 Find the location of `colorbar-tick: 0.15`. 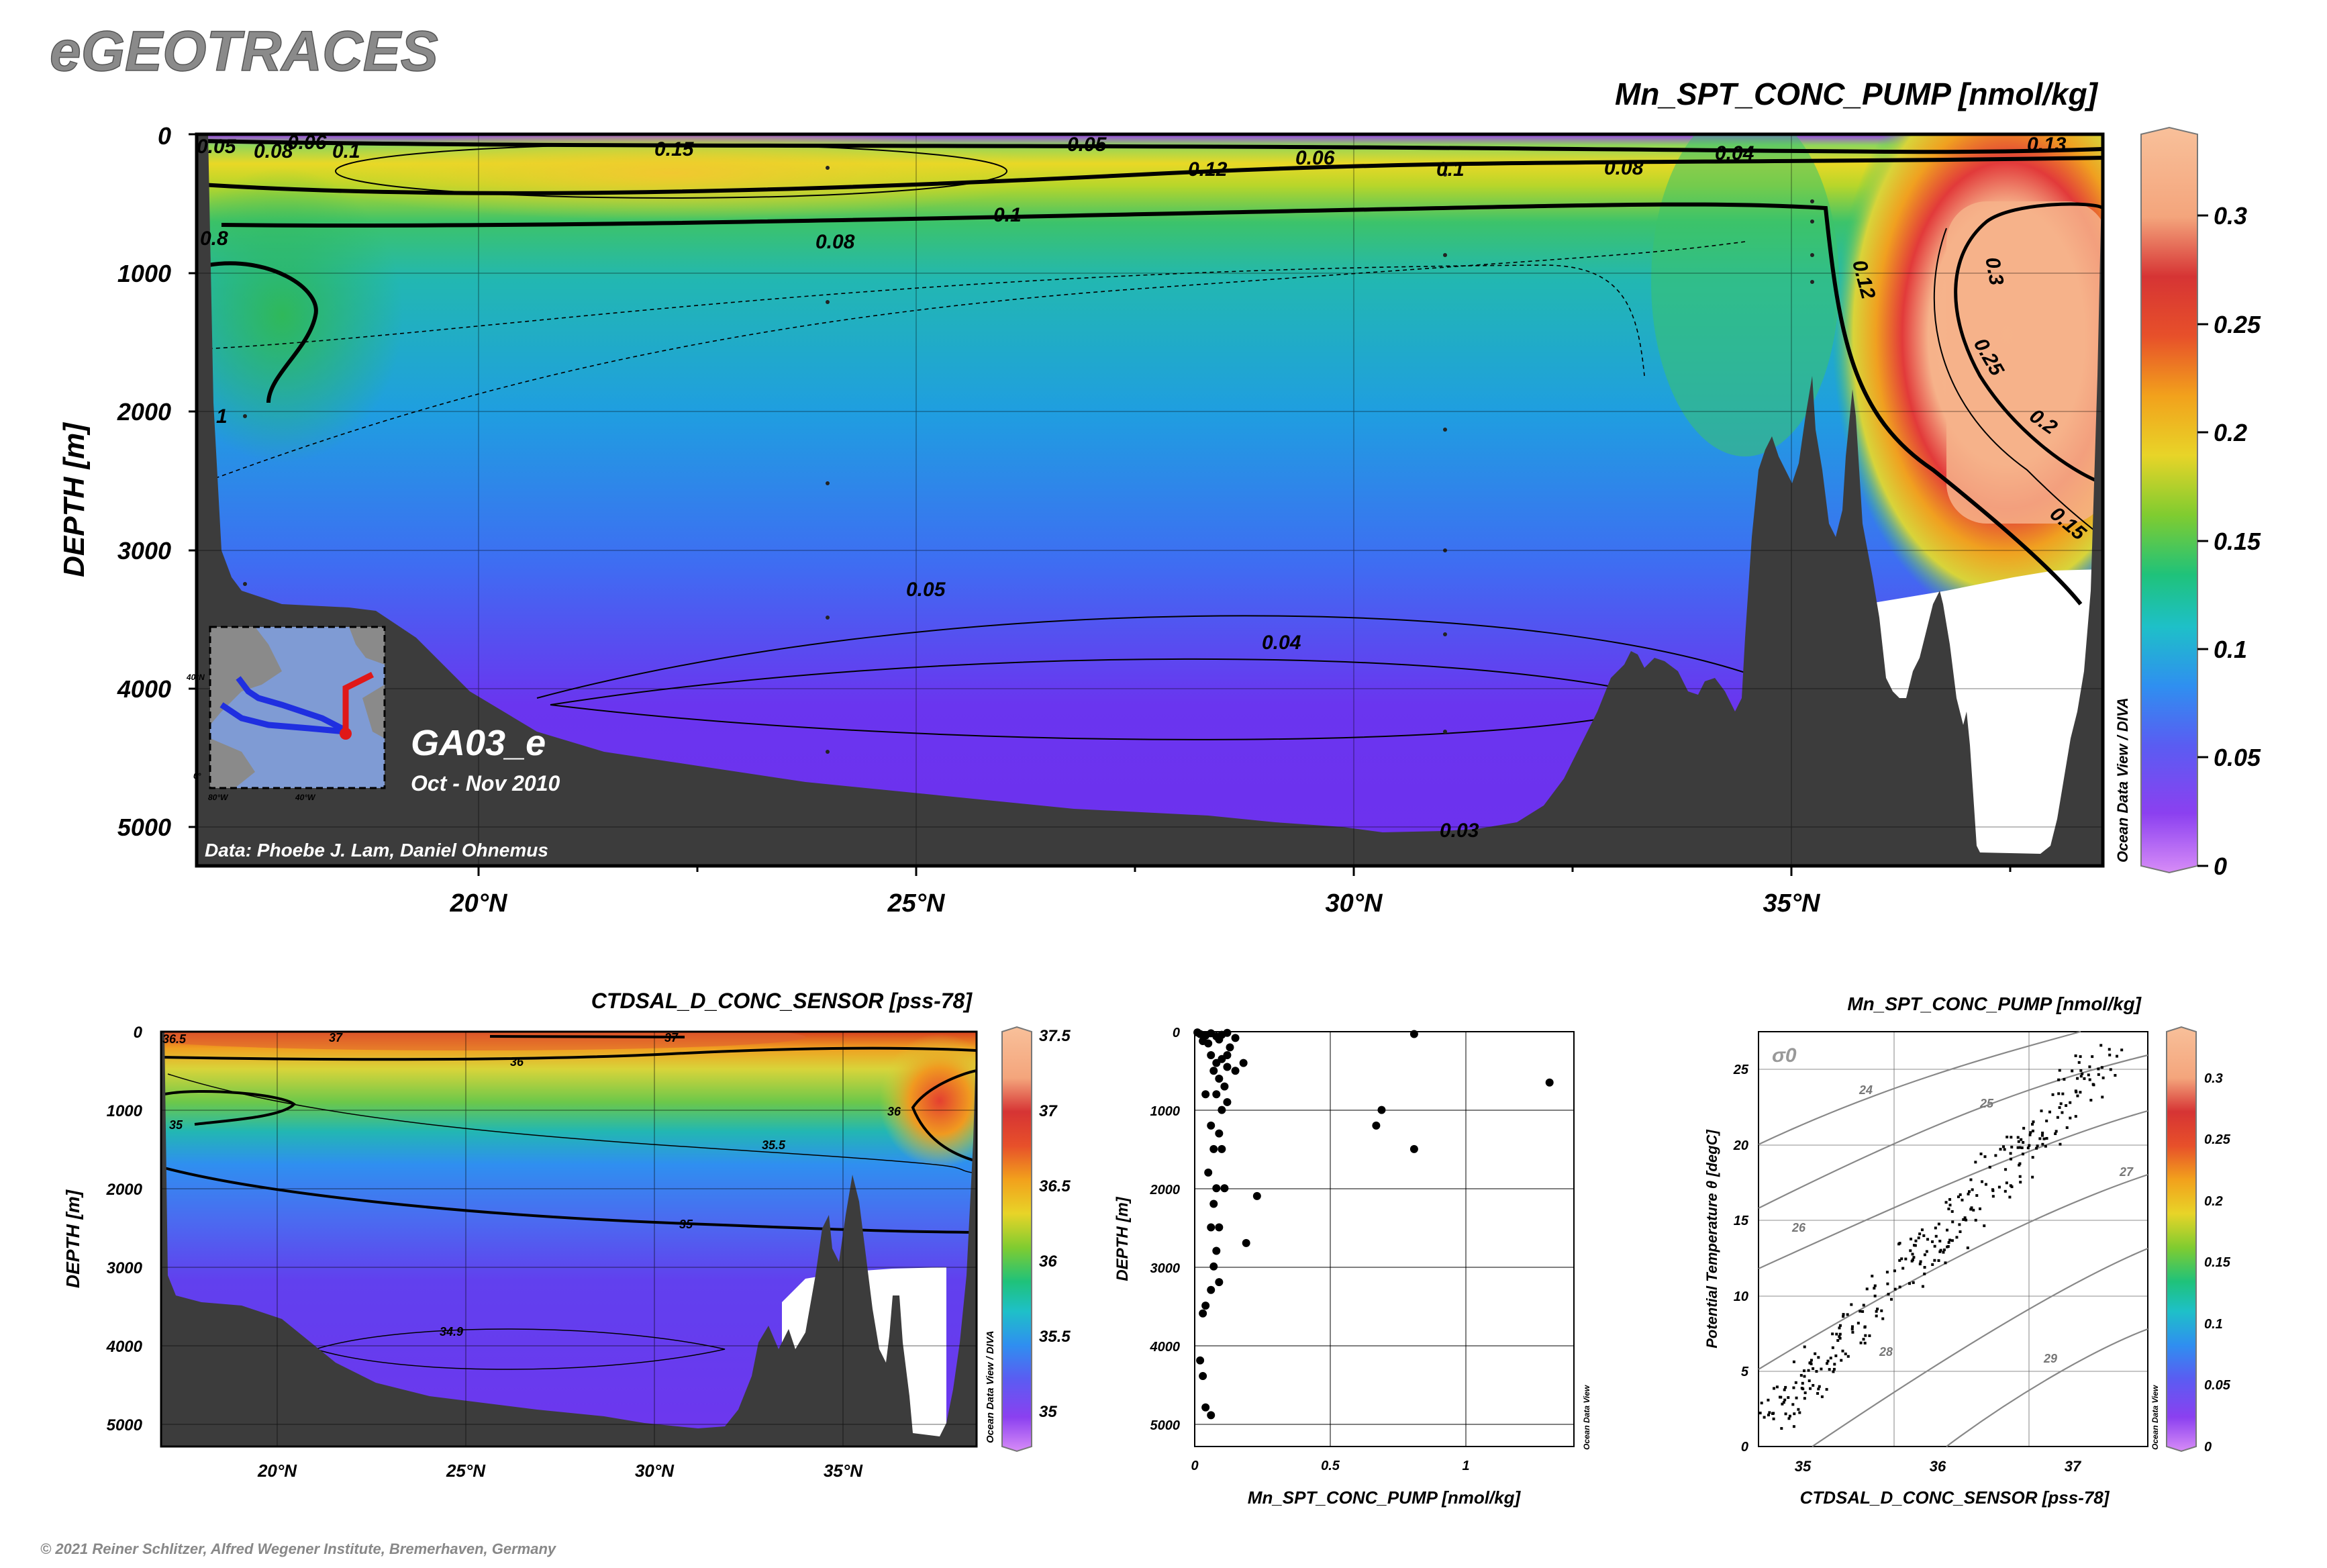

colorbar-tick: 0.15 is located at coordinates (2237, 541).